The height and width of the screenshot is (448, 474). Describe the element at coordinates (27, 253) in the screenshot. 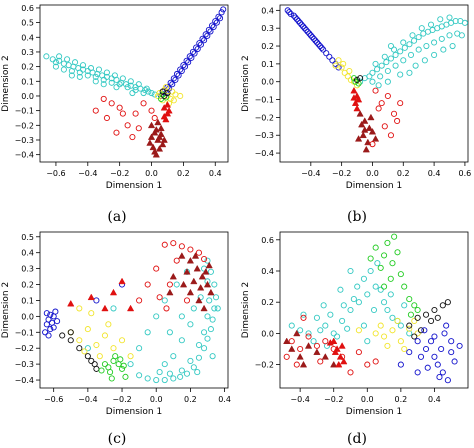

I see `y-tick-label: 0.4` at that location.